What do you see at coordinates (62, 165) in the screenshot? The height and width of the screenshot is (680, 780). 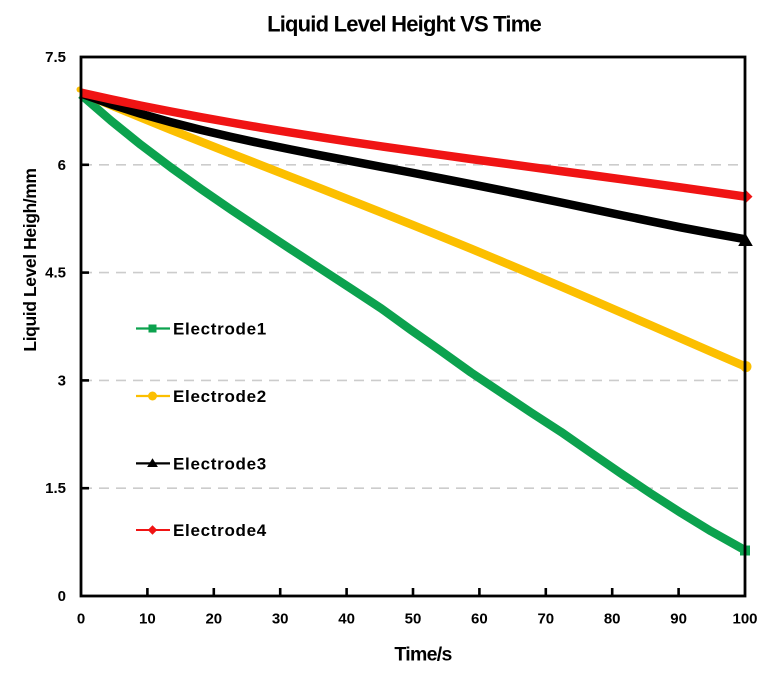 I see `svg-text: 6` at bounding box center [62, 165].